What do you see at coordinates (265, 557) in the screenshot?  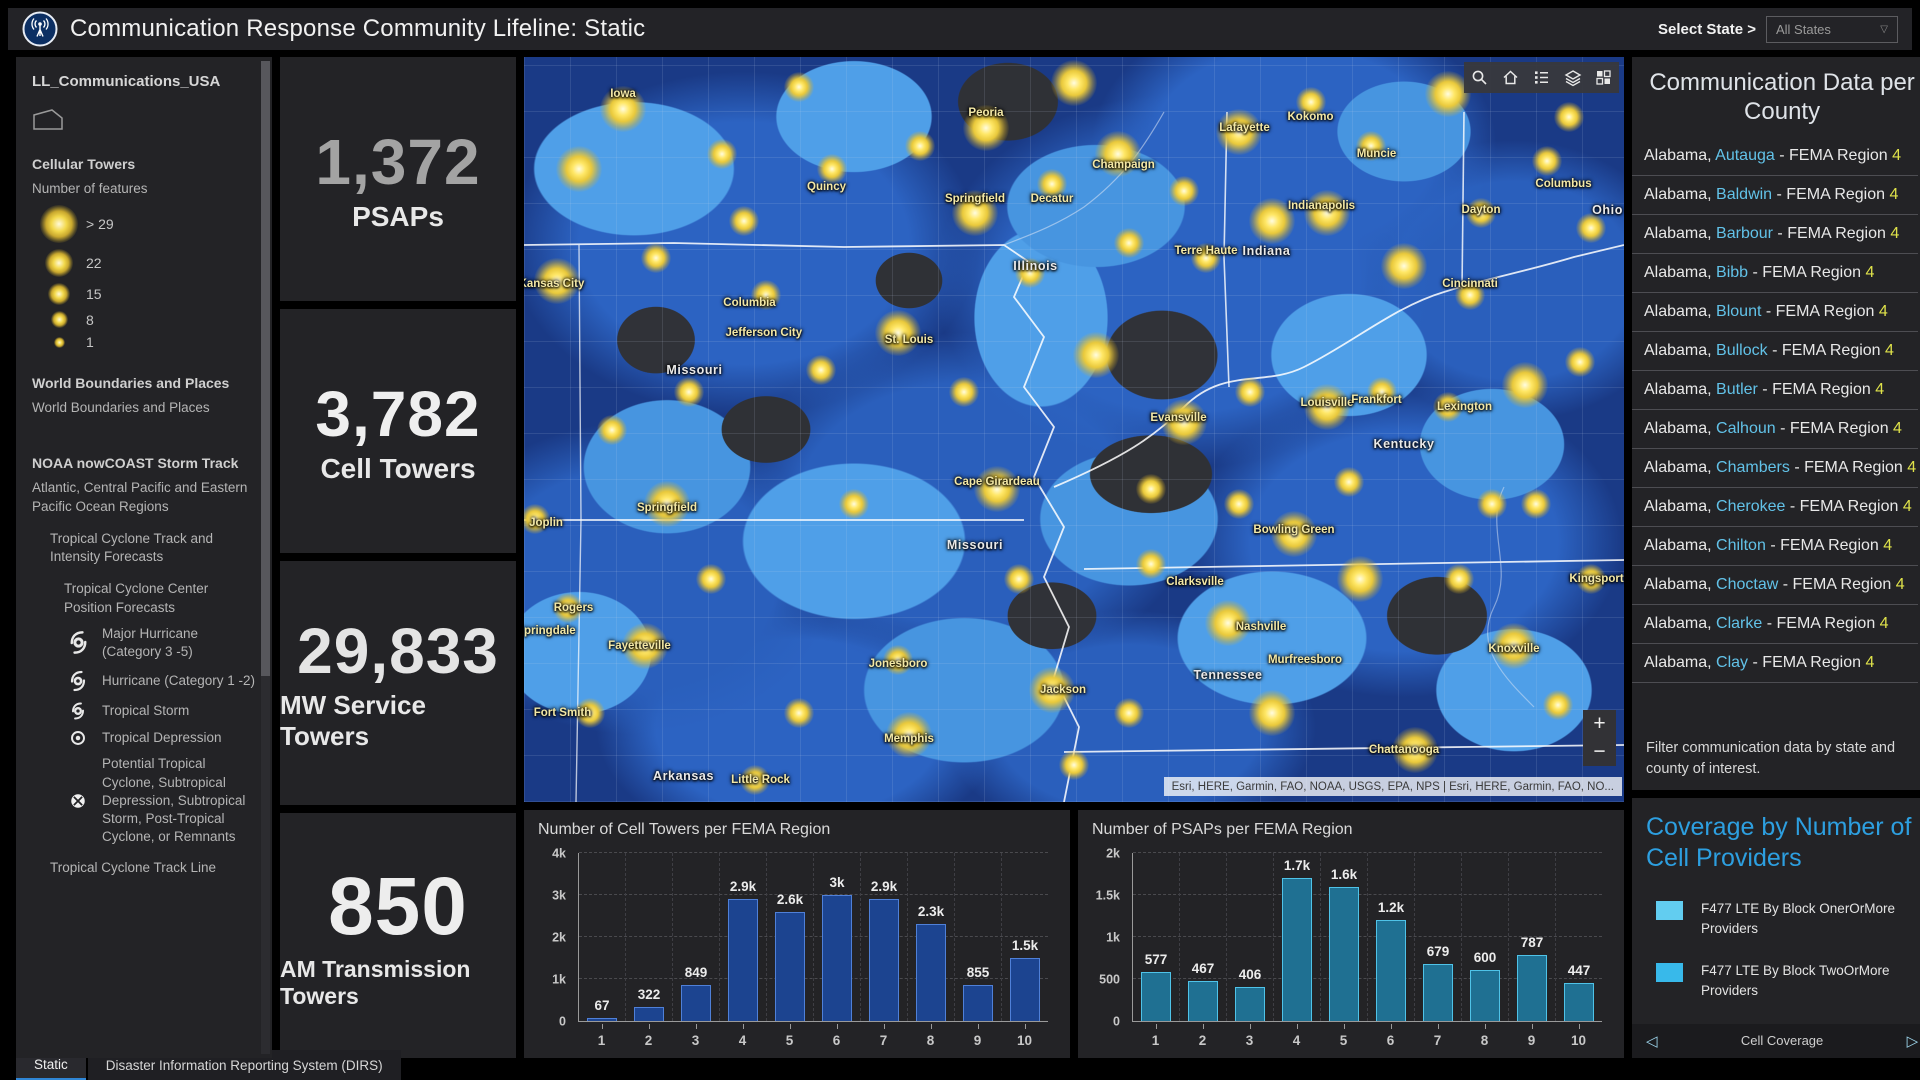 I see `sidebar-scrollbar` at bounding box center [265, 557].